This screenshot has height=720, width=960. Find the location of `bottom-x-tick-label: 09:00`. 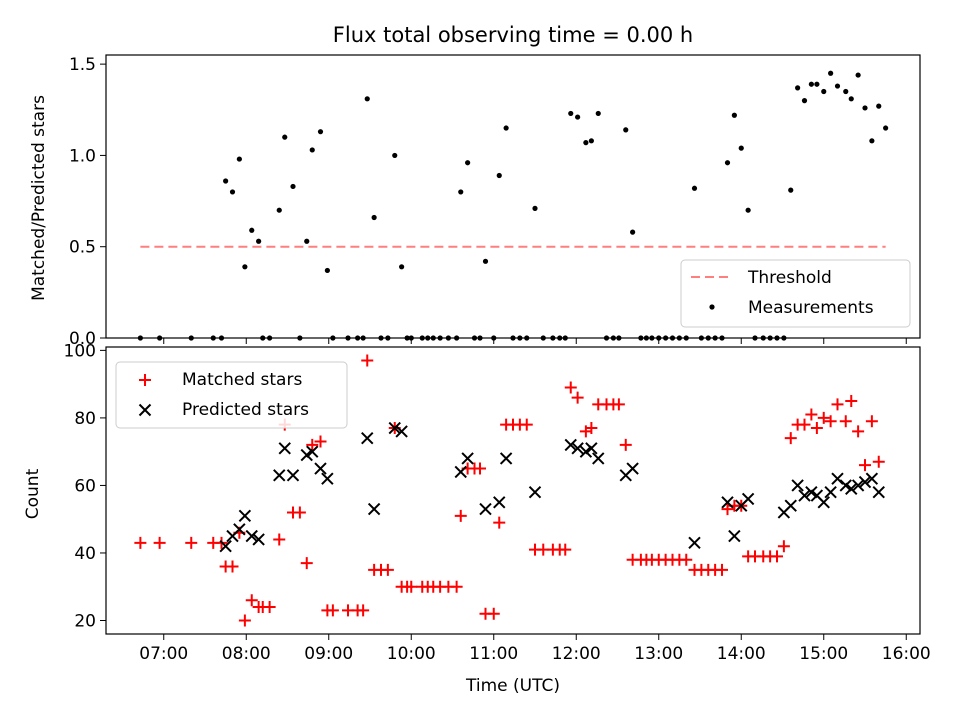

bottom-x-tick-label: 09:00 is located at coordinates (328, 654).